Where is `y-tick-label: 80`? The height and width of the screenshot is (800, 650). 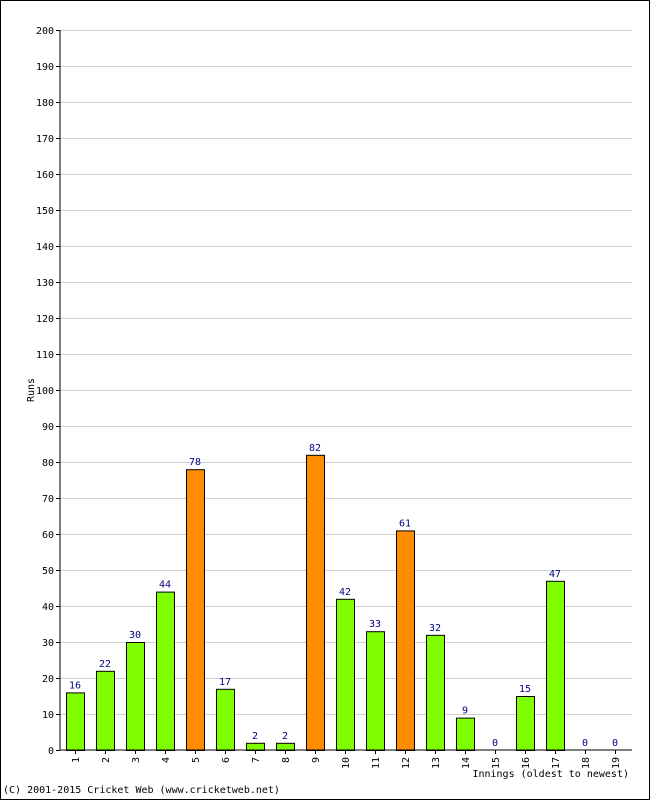 y-tick-label: 80 is located at coordinates (48, 463).